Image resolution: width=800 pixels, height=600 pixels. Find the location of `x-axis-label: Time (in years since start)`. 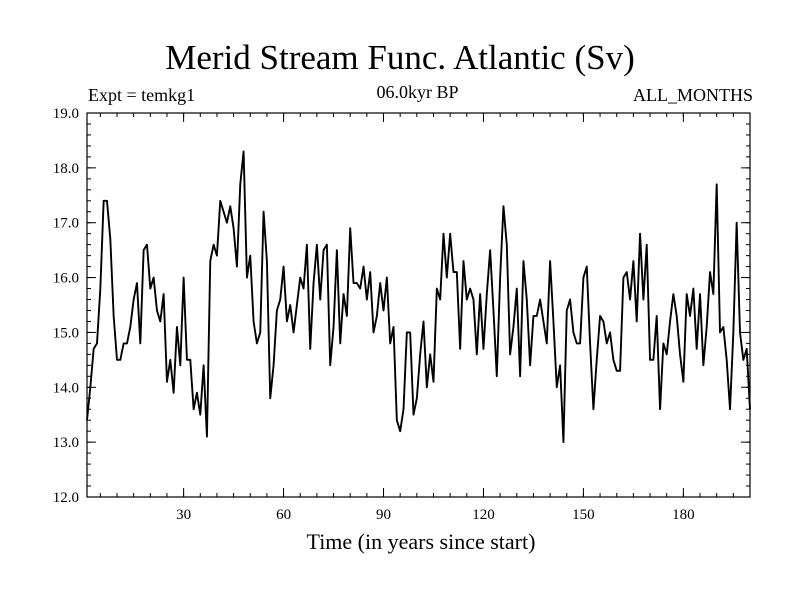

x-axis-label: Time (in years since start) is located at coordinates (421, 541).